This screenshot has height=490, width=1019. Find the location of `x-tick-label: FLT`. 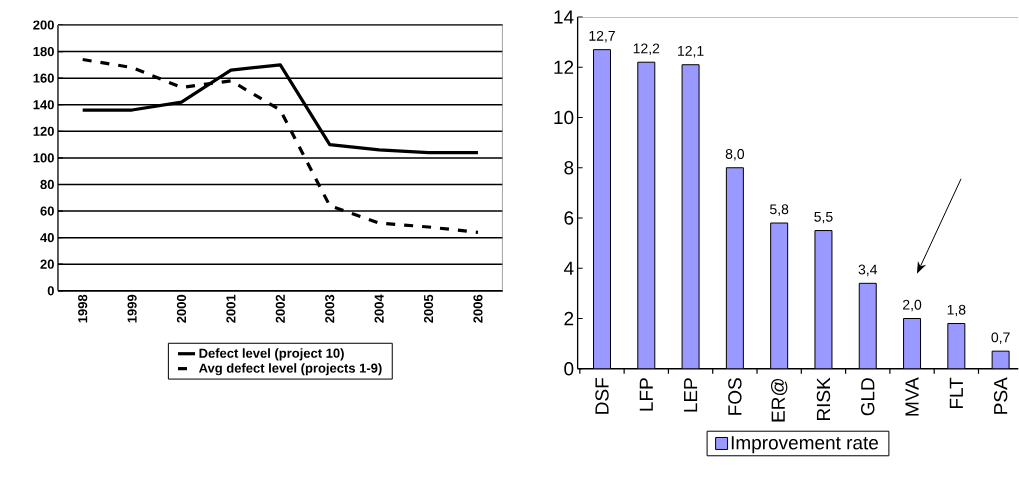

x-tick-label: FLT is located at coordinates (956, 393).